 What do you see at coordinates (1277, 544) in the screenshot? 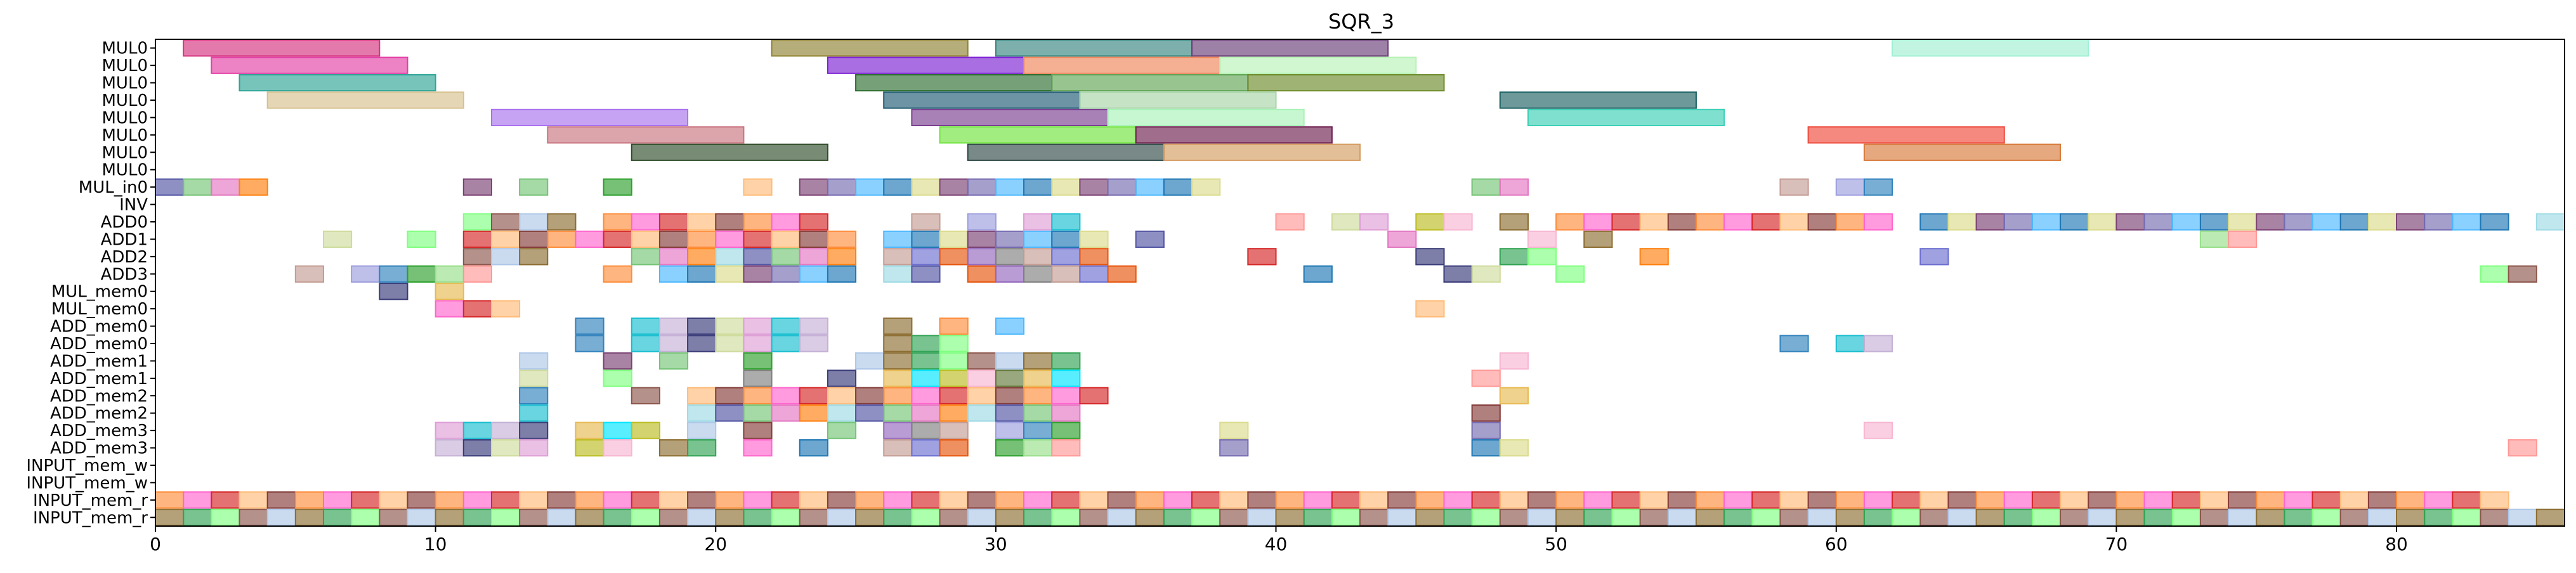
I see `x-tick-label: 40` at bounding box center [1277, 544].